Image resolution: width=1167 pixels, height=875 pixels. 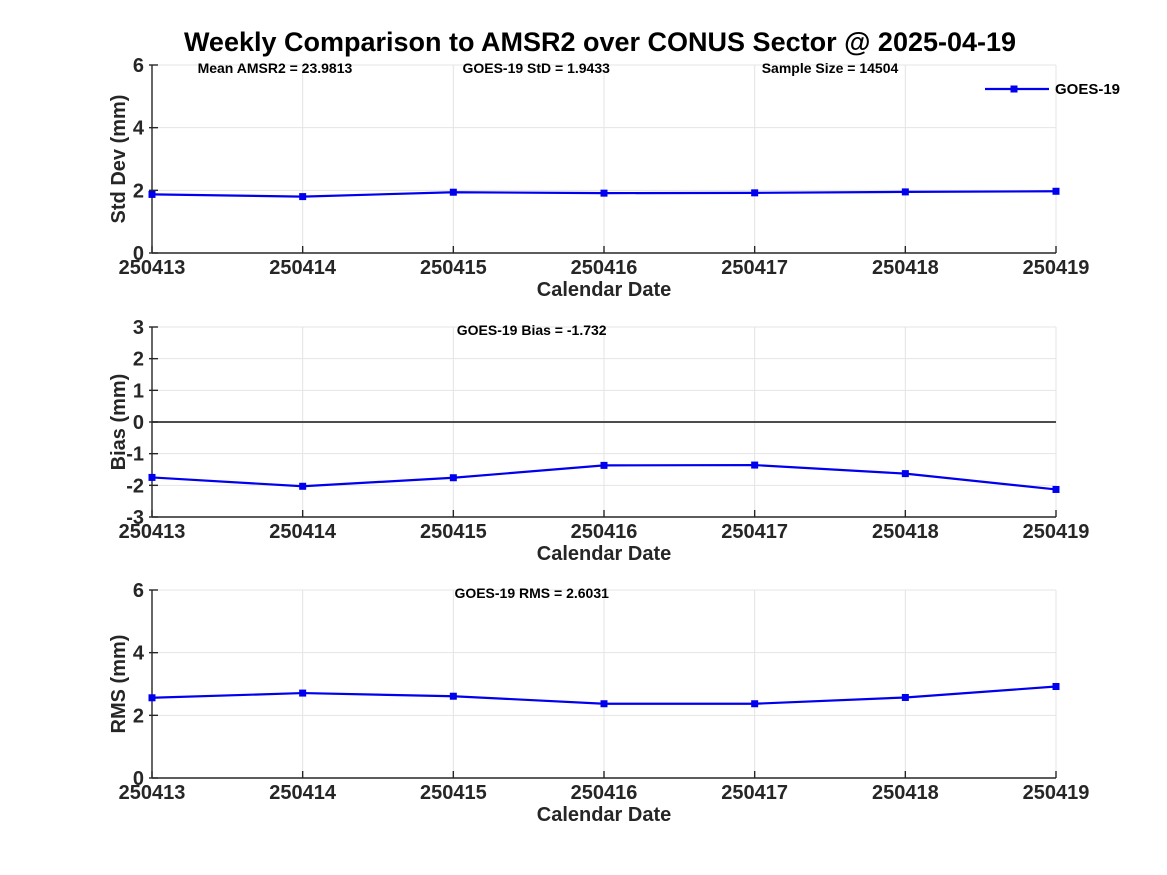 I want to click on stat-annotation: Mean AMSR2 = 23.9813, so click(x=275, y=68).